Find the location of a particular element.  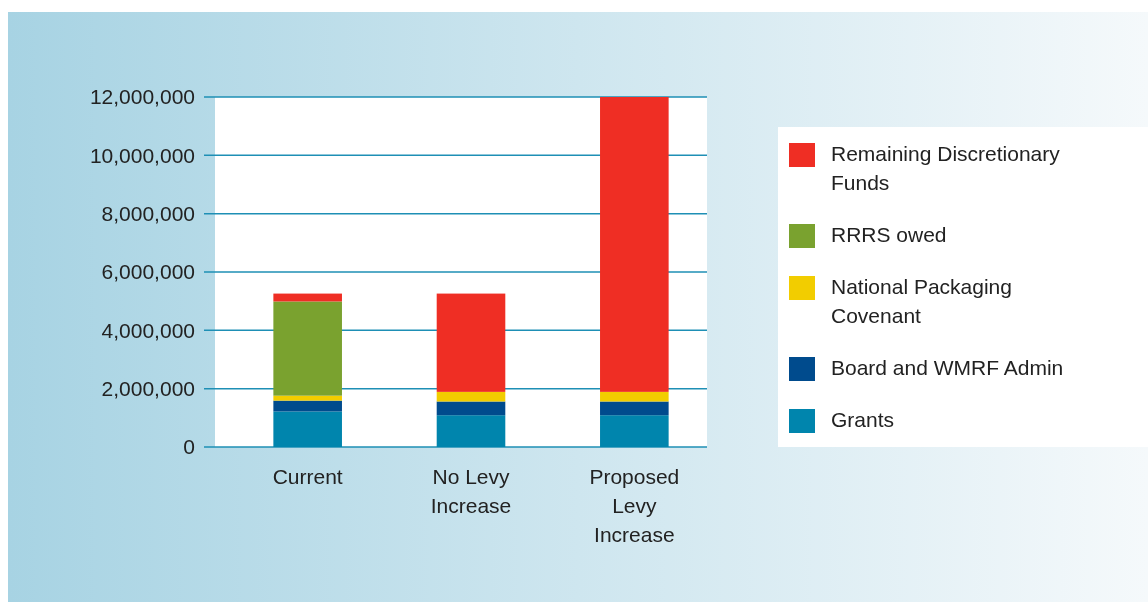

x-tick-label: No Levy Increase is located at coordinates (471, 491).